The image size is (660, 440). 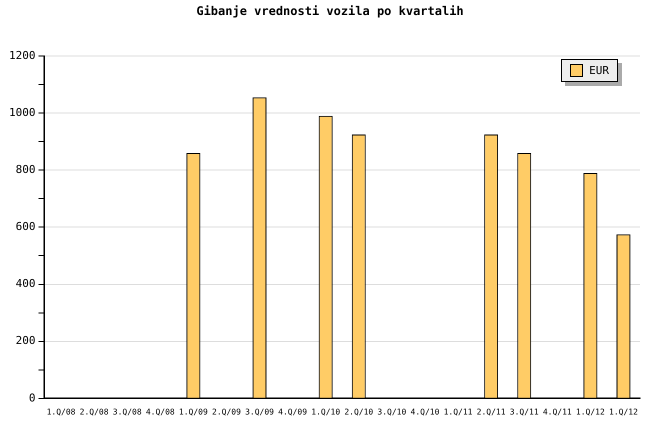 What do you see at coordinates (32, 397) in the screenshot?
I see `y-tick-label: 0` at bounding box center [32, 397].